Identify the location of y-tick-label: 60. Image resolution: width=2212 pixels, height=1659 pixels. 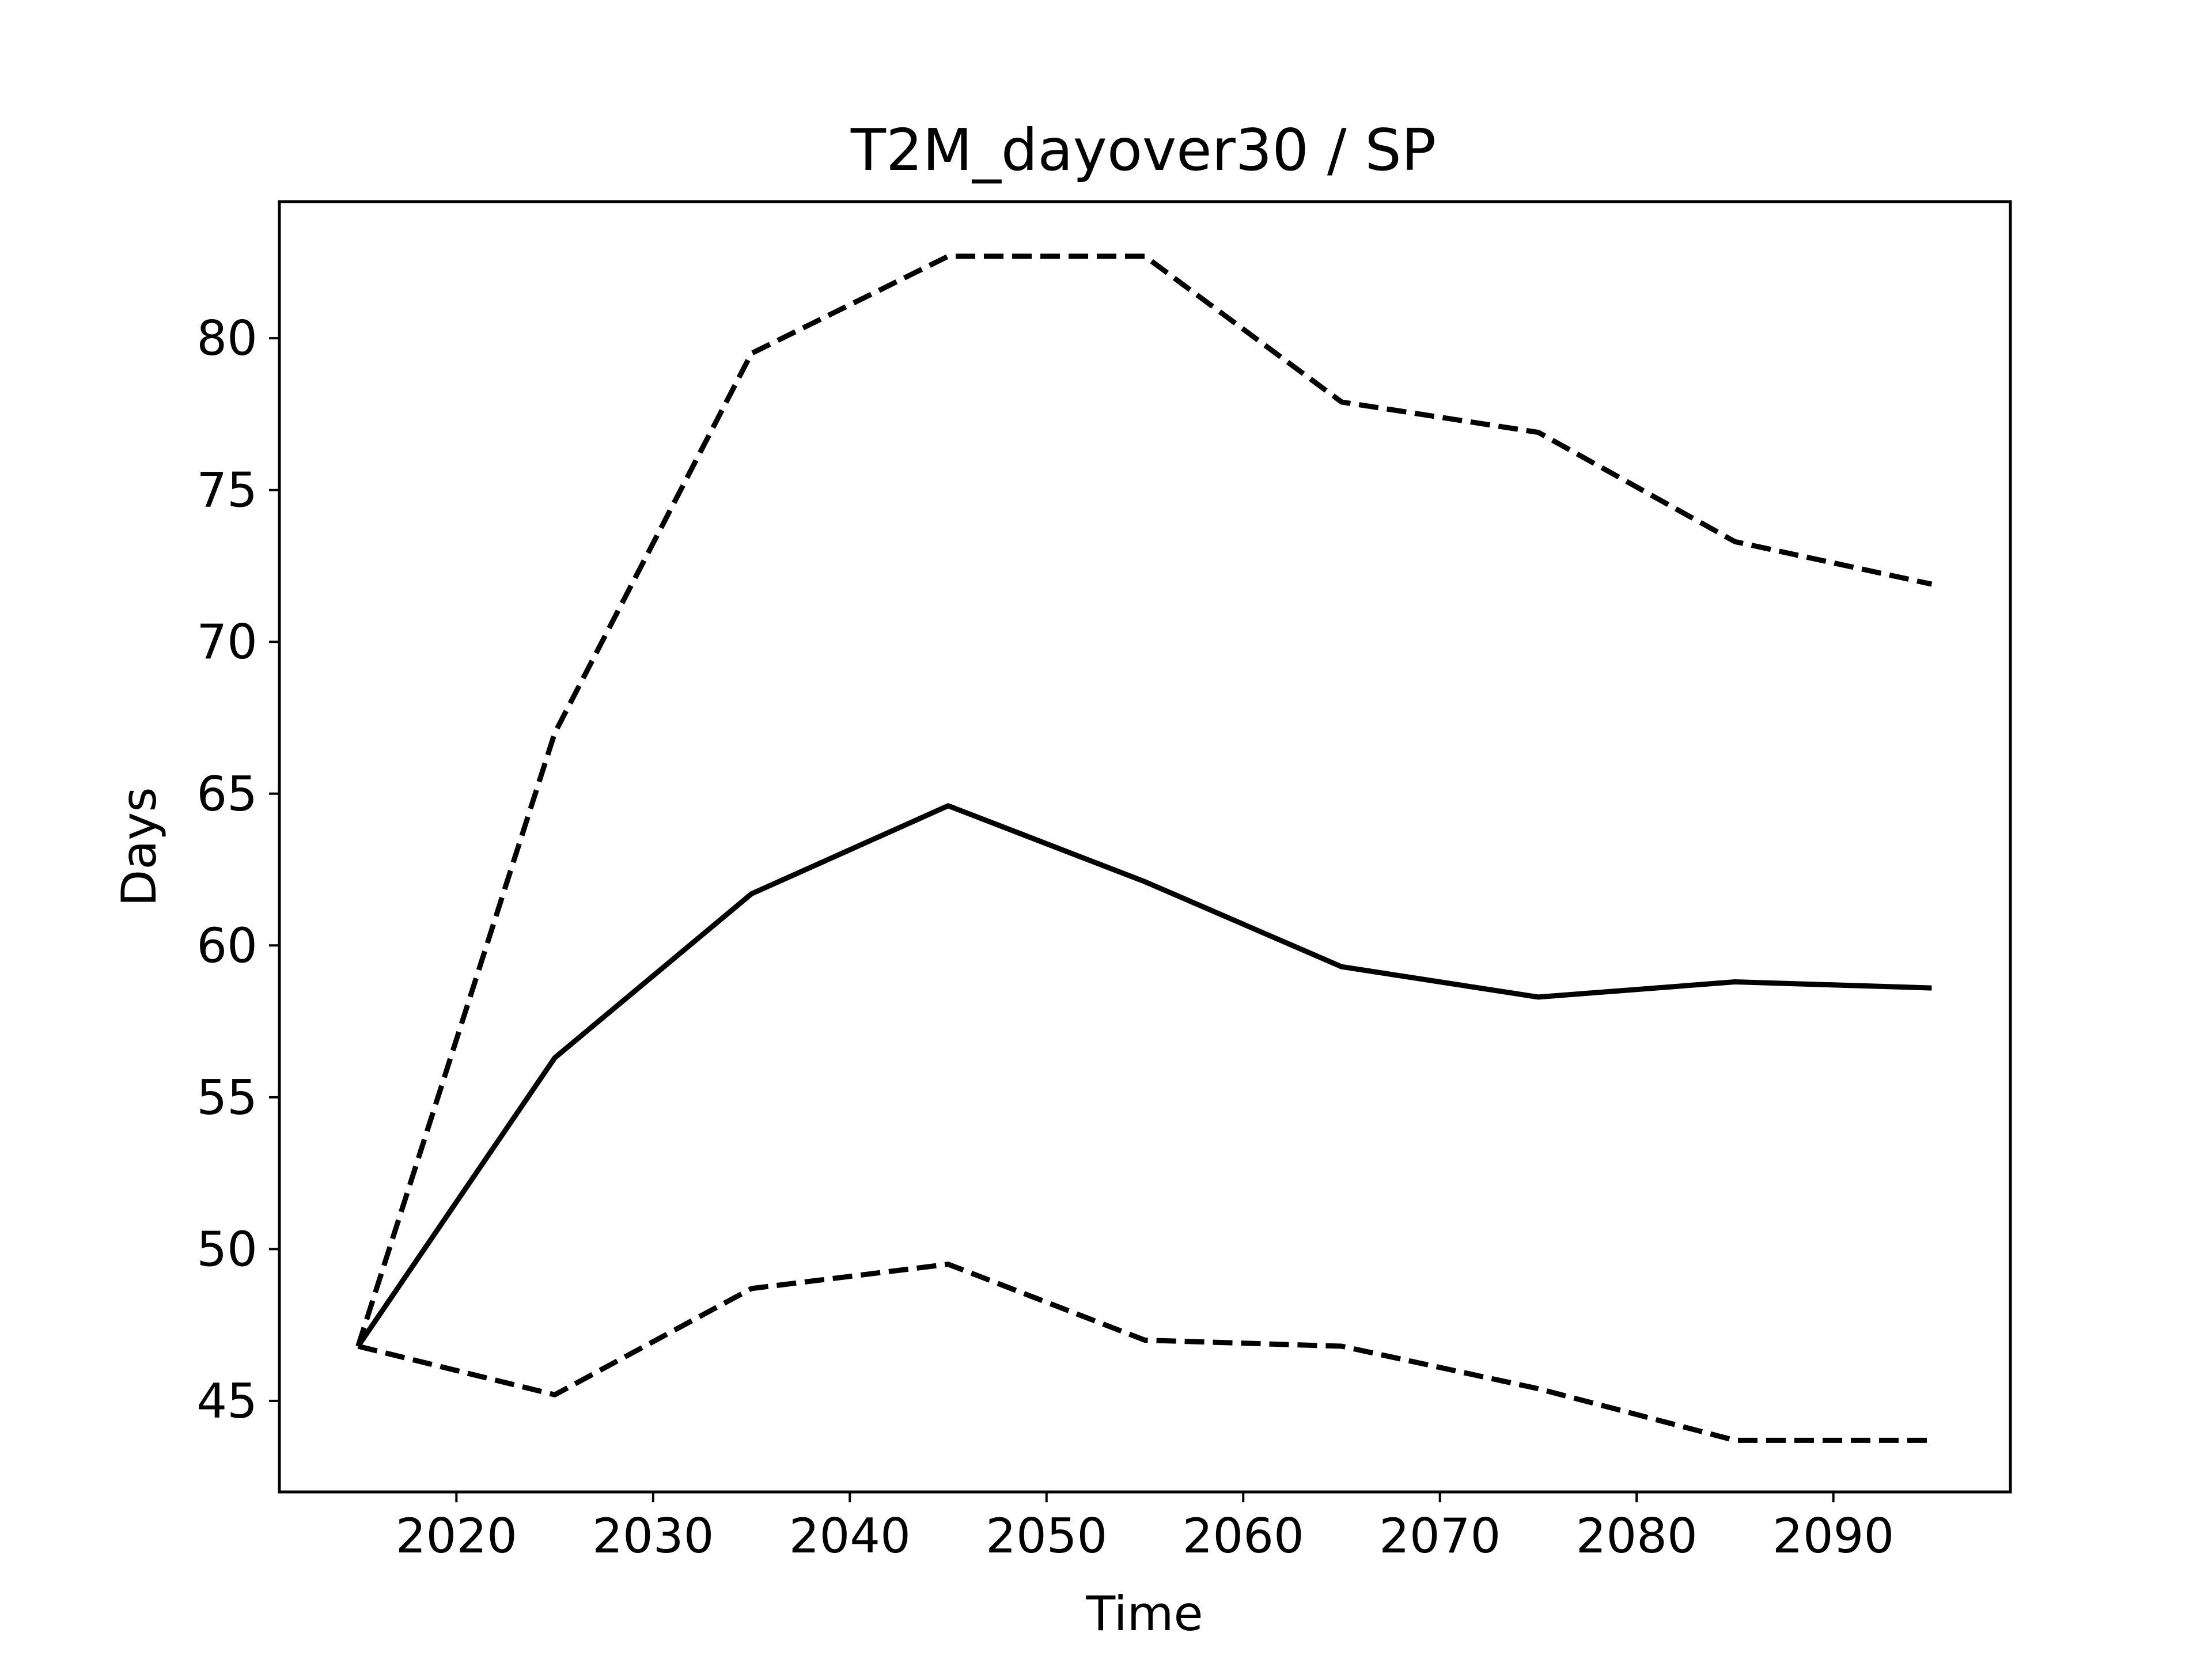
(226, 946).